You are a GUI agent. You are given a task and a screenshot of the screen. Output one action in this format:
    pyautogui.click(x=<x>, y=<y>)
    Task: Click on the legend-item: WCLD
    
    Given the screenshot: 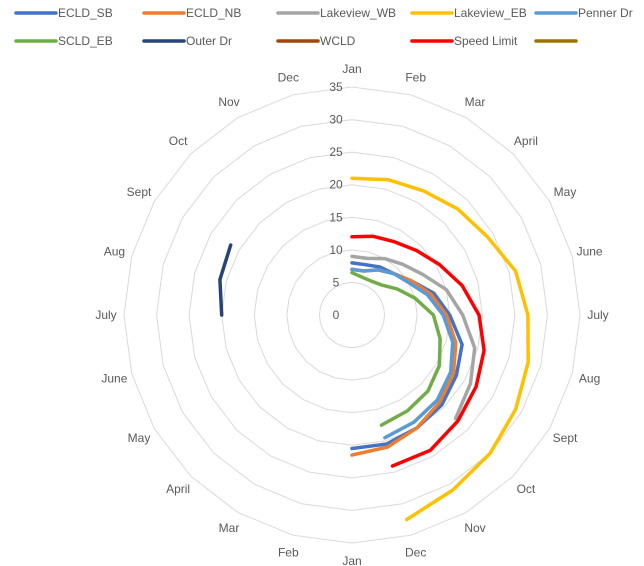 What is the action you would take?
    pyautogui.click(x=316, y=41)
    